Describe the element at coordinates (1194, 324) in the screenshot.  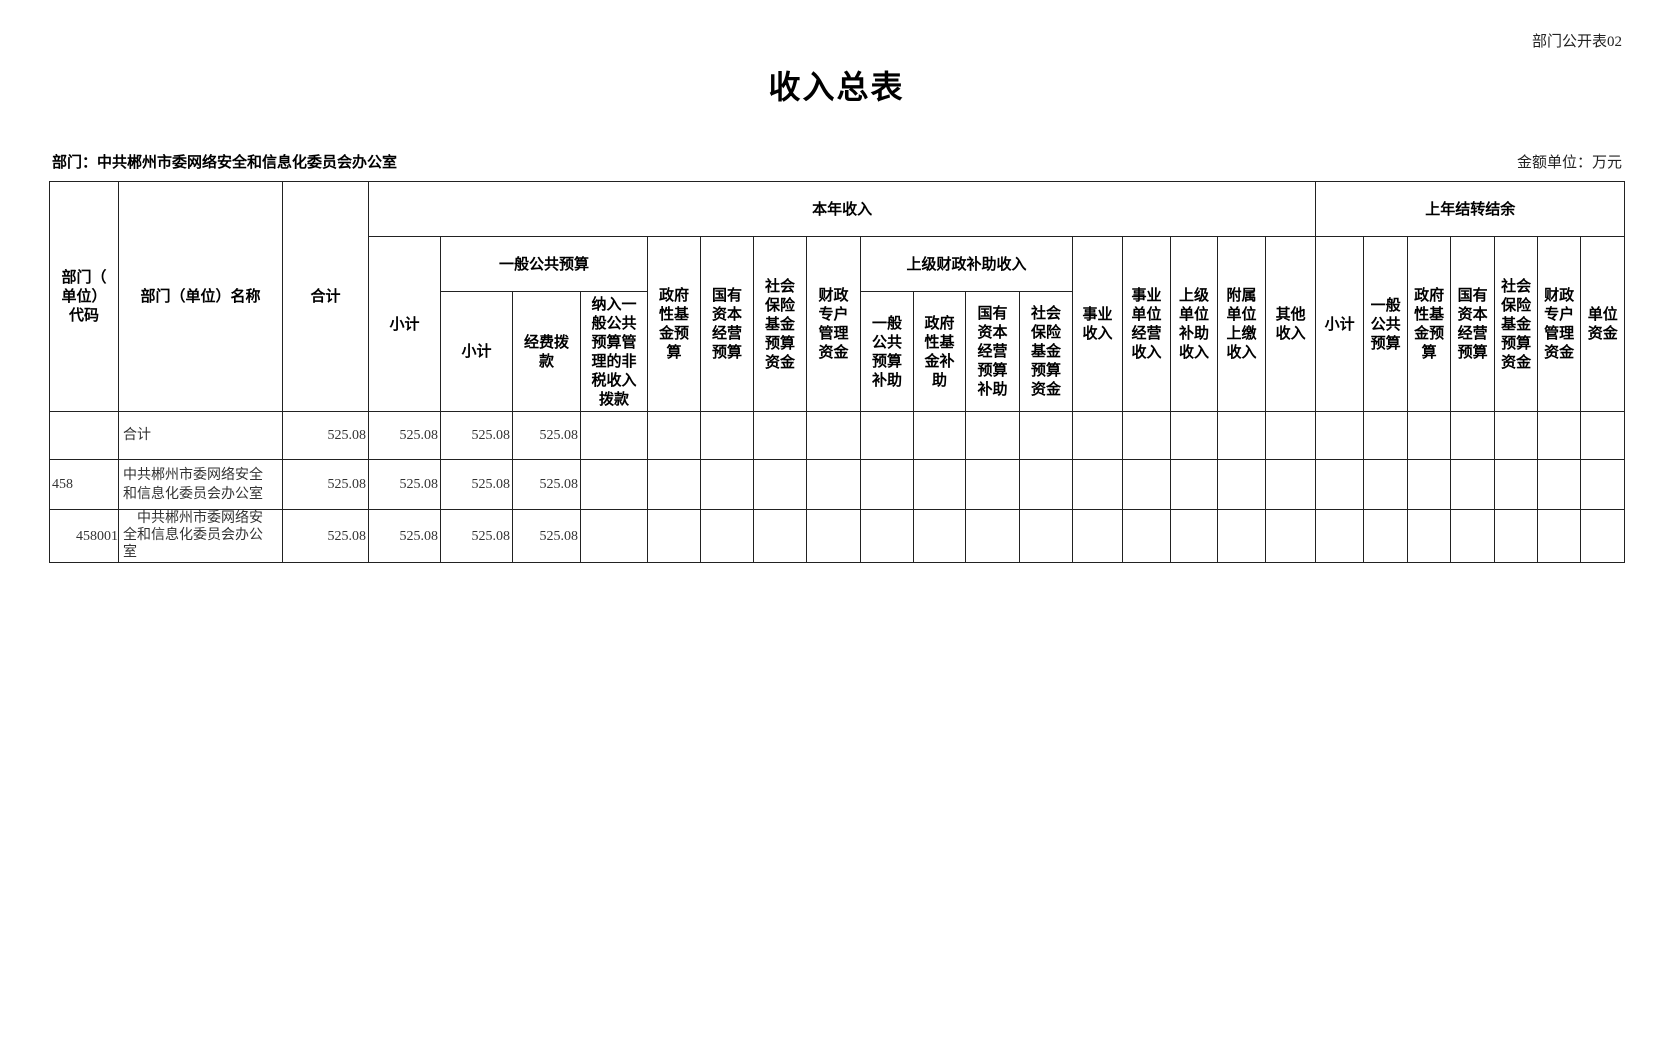
I see `header-superior-unit-subsidy: 上级 单位 补助 收入` at that location.